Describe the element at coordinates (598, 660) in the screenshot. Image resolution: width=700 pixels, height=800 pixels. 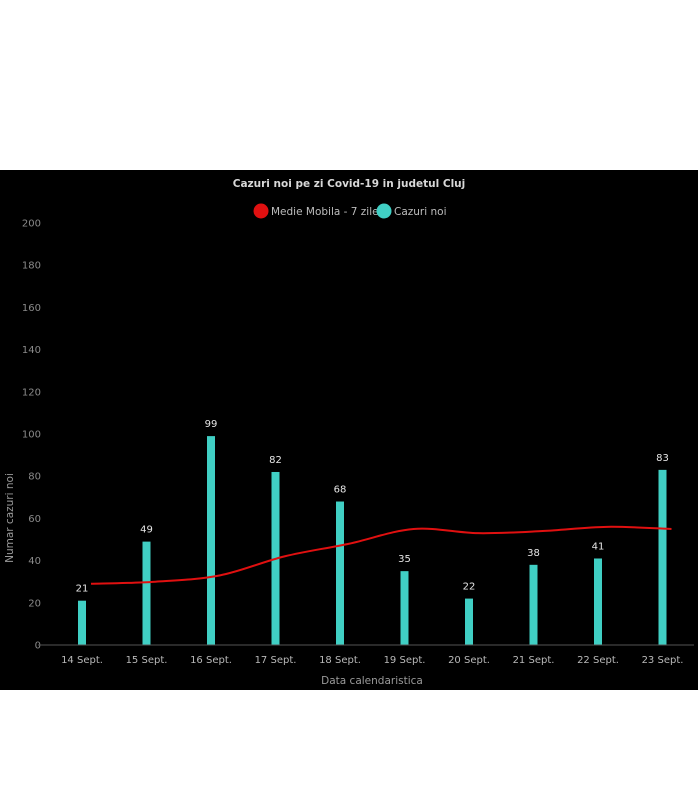
I see `x-tick-label: 22 Sept.` at that location.